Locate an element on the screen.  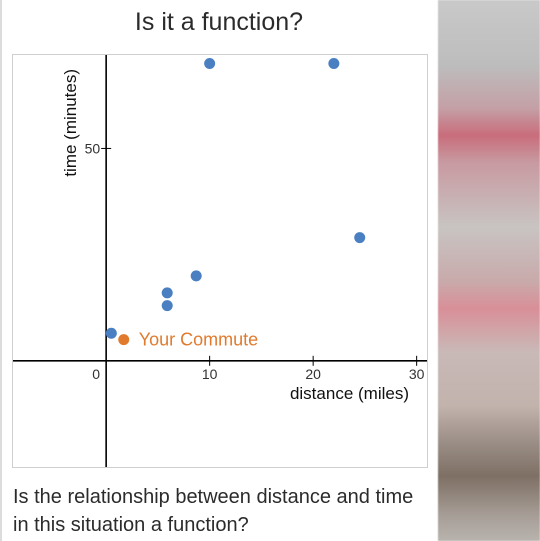
commute-point is located at coordinates (124, 340).